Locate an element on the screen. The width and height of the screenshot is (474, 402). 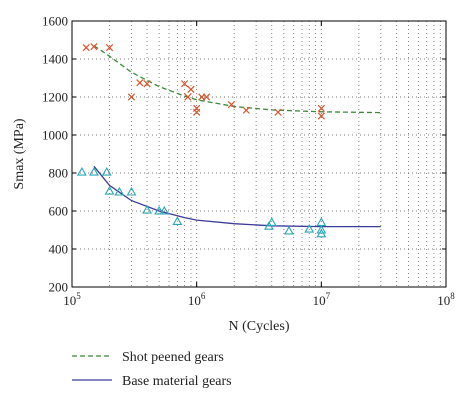
y-tick-label: 1600 is located at coordinates (55, 21).